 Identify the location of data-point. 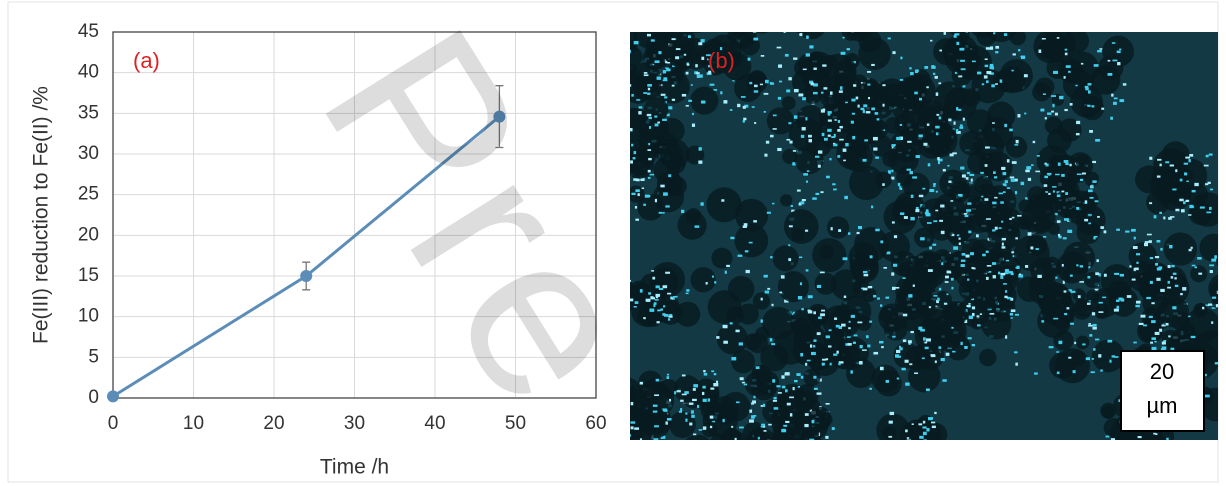
(113, 396).